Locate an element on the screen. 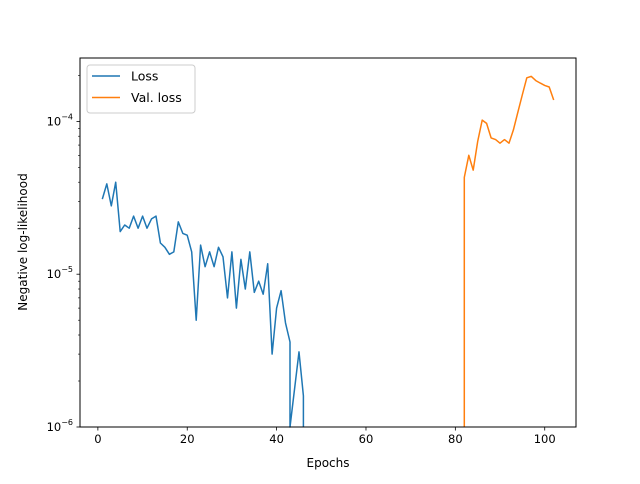 The height and width of the screenshot is (484, 640). y-tick-exponent: −5 is located at coordinates (67, 269).